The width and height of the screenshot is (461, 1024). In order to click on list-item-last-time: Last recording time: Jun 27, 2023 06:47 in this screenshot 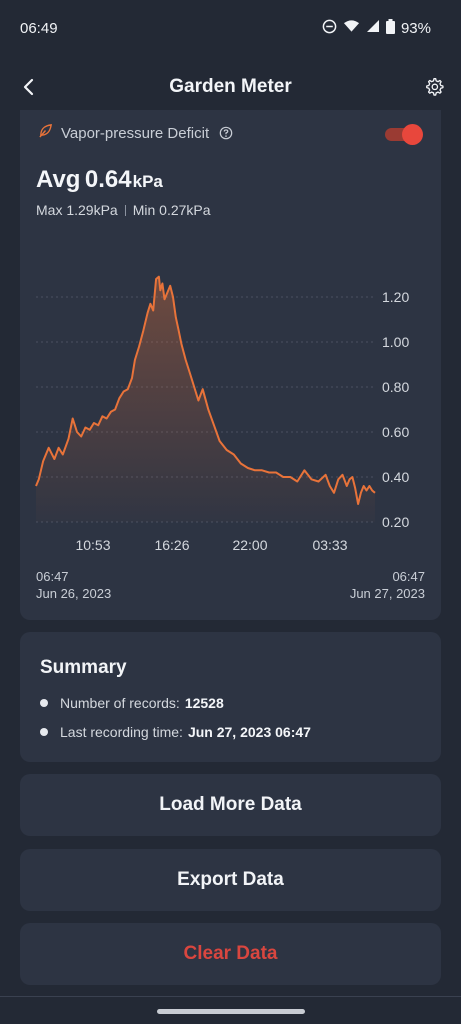, I will do `click(175, 732)`.